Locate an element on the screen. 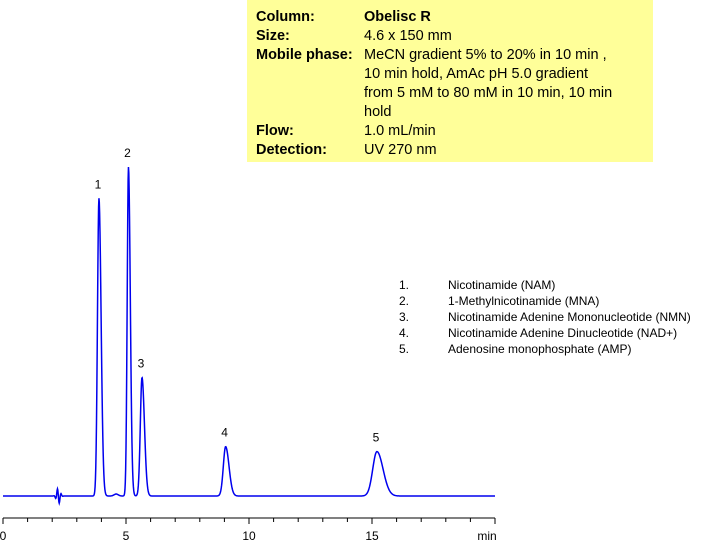  info-value: 10 min hold, AmAc pH 5.0 gradient is located at coordinates (476, 74).